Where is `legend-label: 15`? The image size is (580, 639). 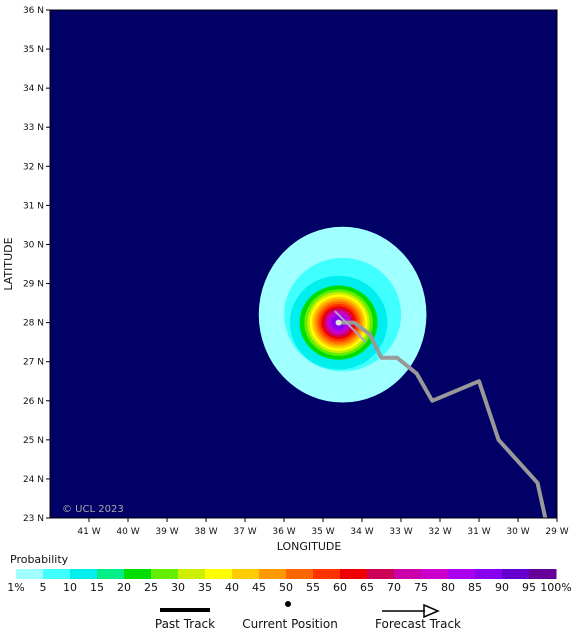
legend-label: 15 is located at coordinates (97, 587).